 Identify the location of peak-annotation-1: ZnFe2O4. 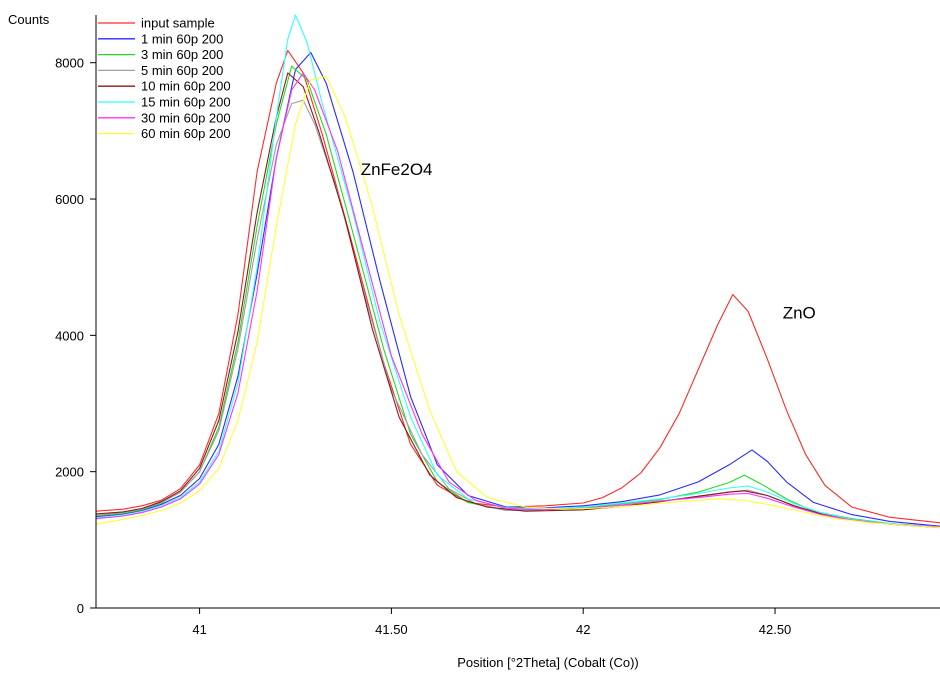
(397, 169).